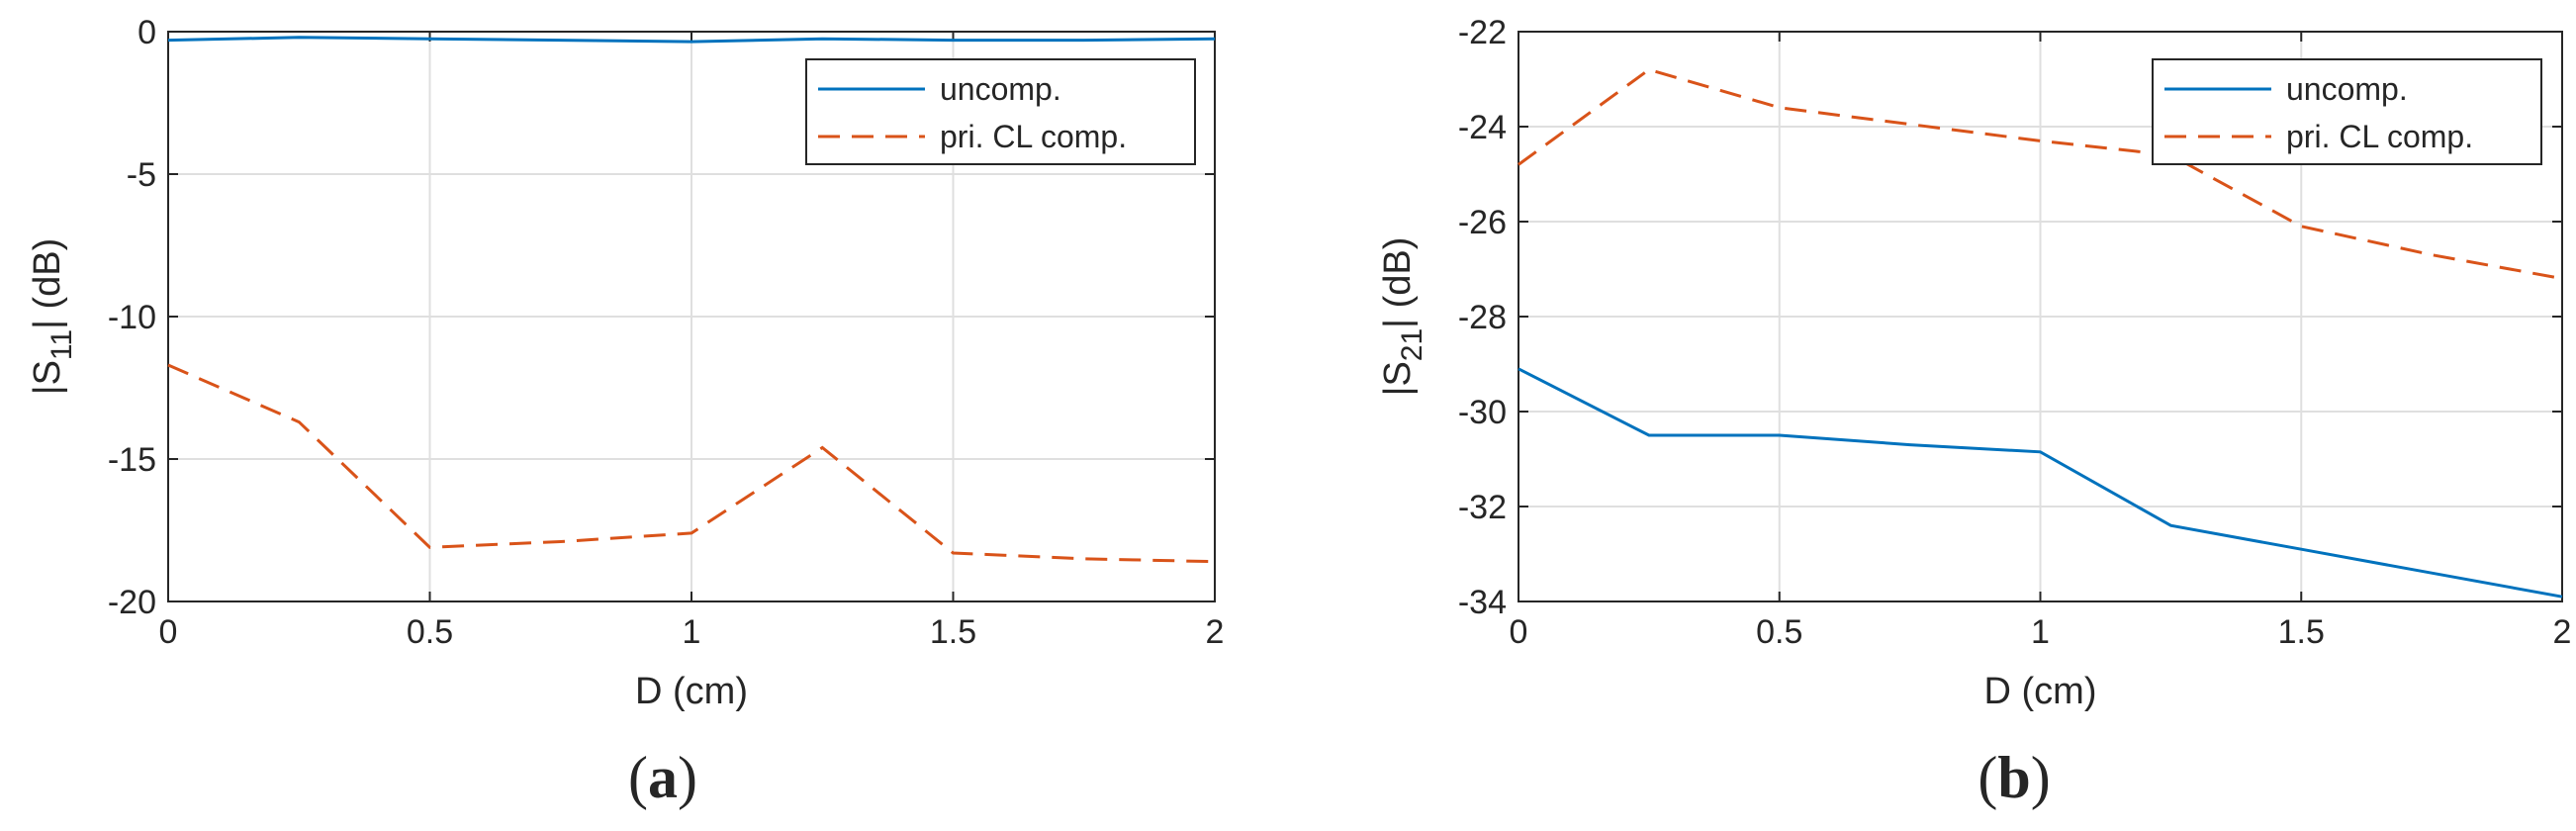 Image resolution: width=2576 pixels, height=831 pixels. What do you see at coordinates (147, 32) in the screenshot?
I see `y-tick-label: 0` at bounding box center [147, 32].